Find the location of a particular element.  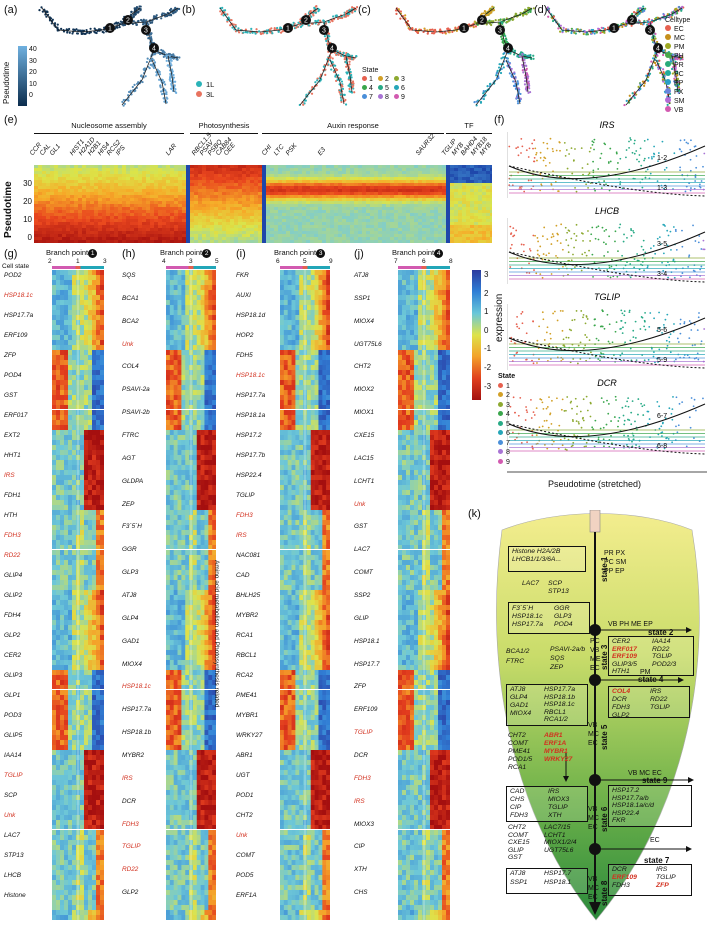

colorbar-tick: 10 is located at coordinates (33, 84).